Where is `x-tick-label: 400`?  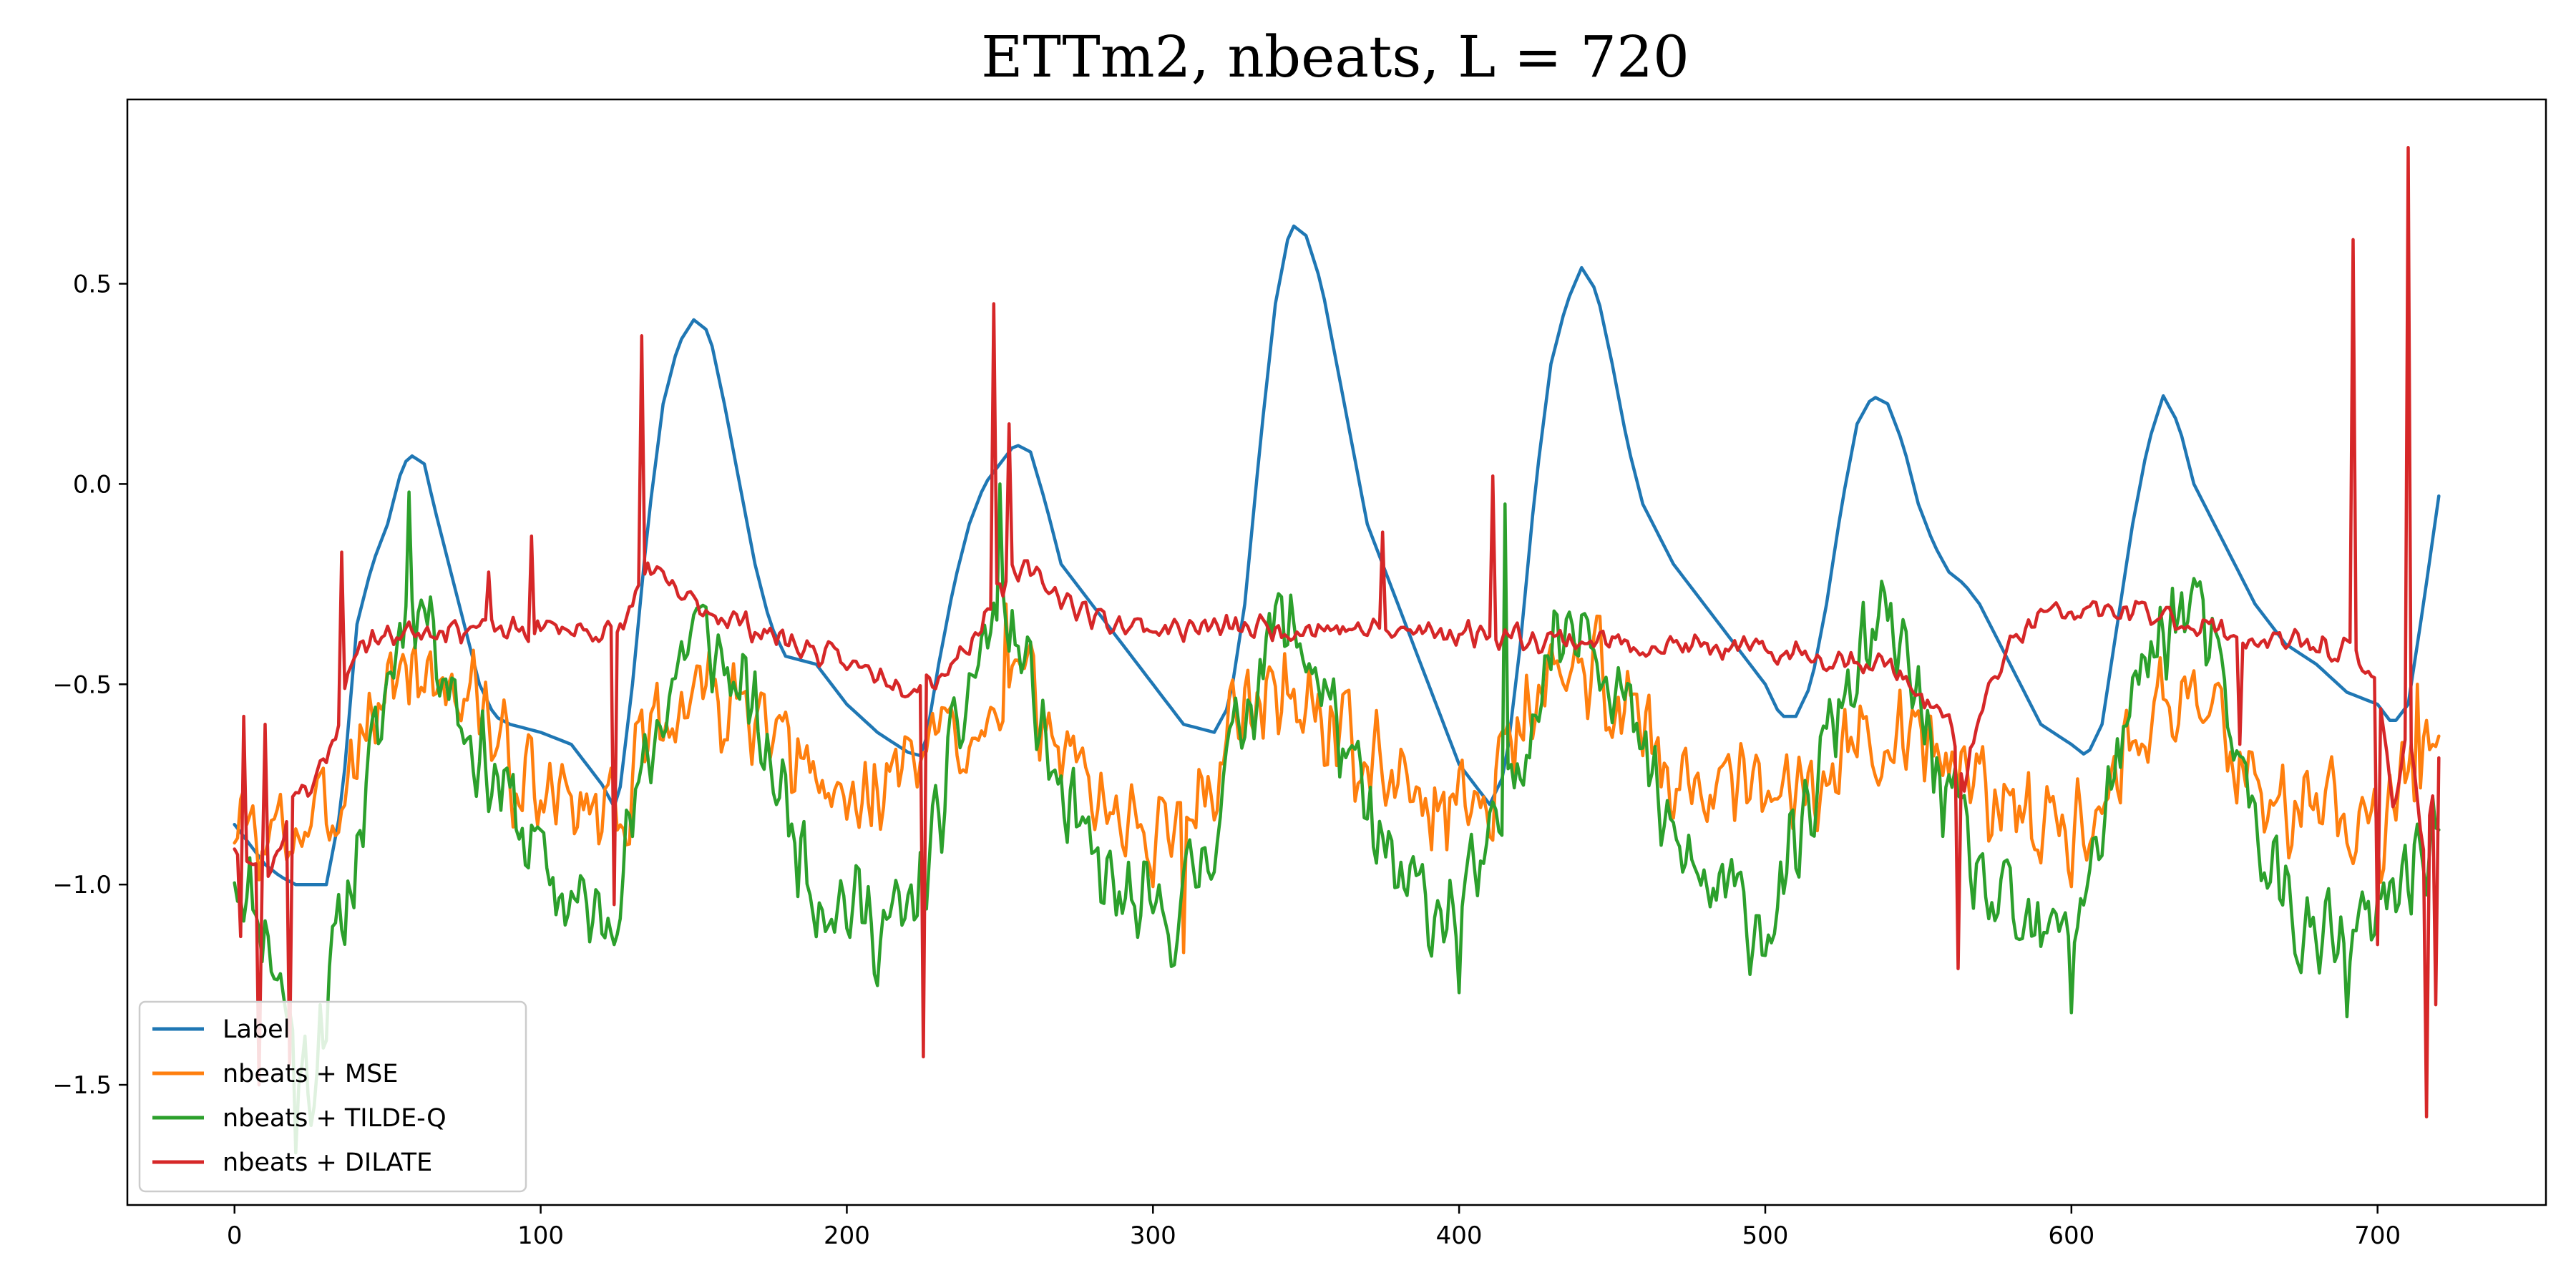 x-tick-label: 400 is located at coordinates (1459, 1235).